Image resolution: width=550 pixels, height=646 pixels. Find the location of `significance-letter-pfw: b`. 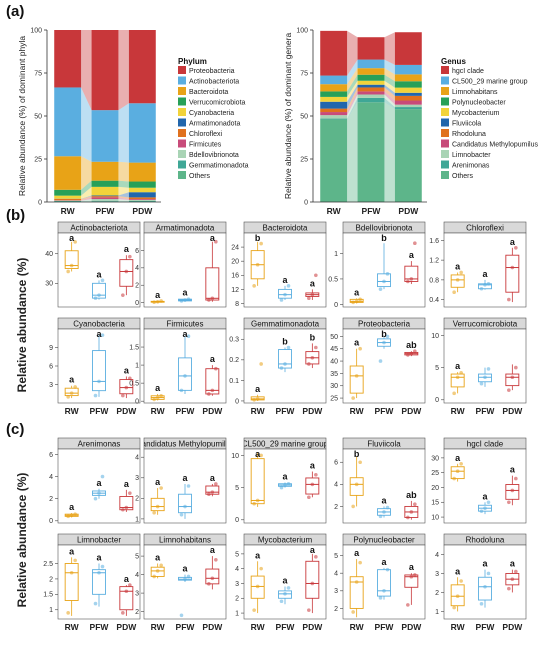

significance-letter-pfw: b is located at coordinates (285, 342).